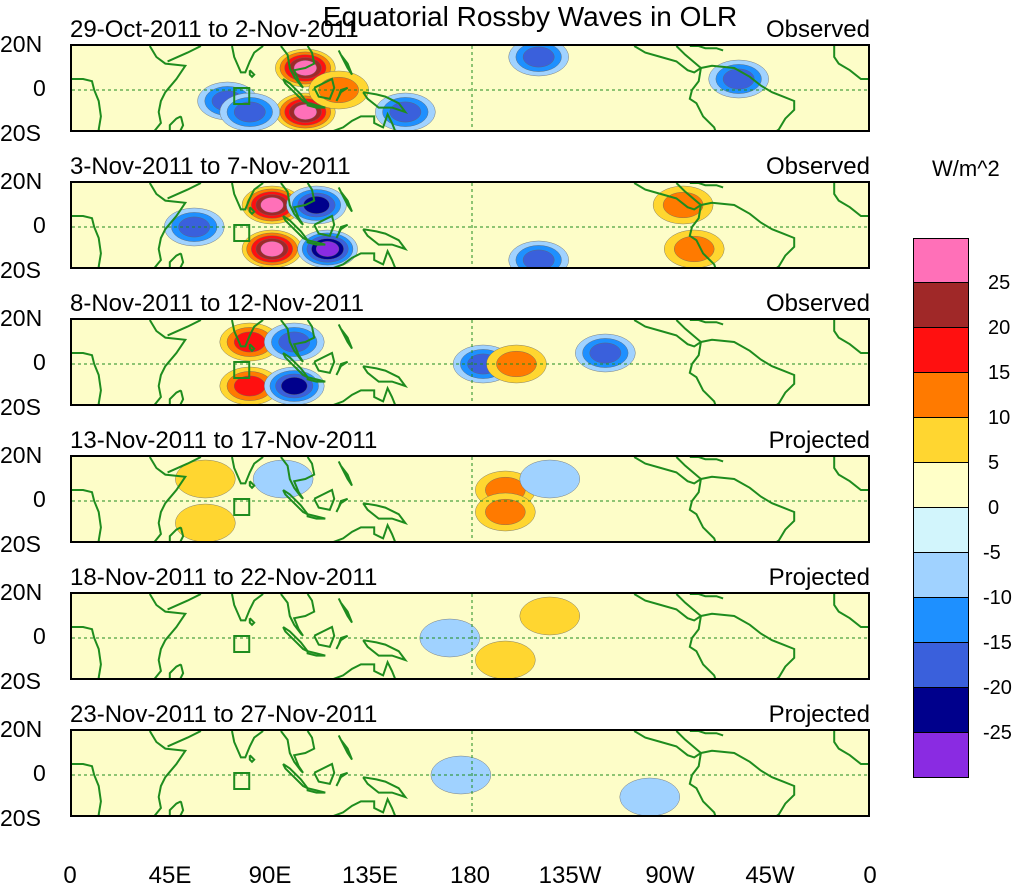  What do you see at coordinates (999, 373) in the screenshot?
I see `colorbar-tick-label: 15` at bounding box center [999, 373].